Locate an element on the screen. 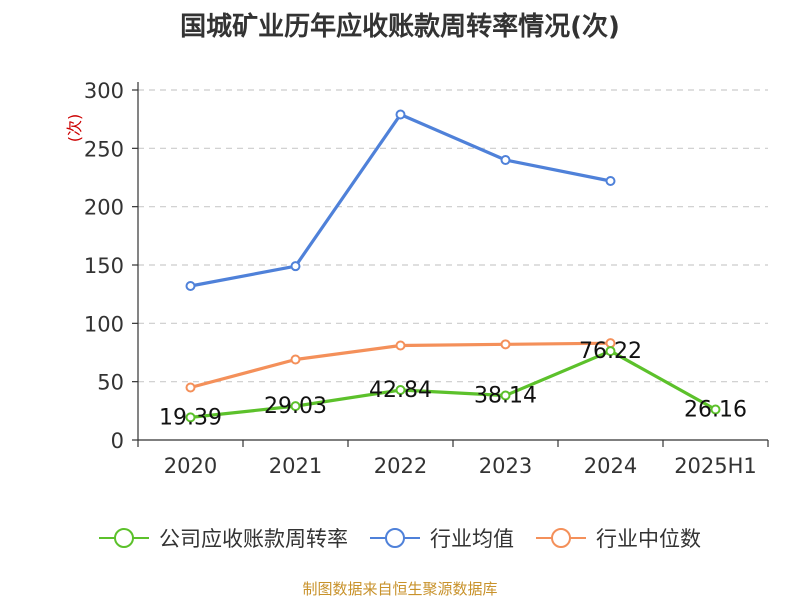 This screenshot has width=800, height=600. y-tick-label: 100 is located at coordinates (104, 324).